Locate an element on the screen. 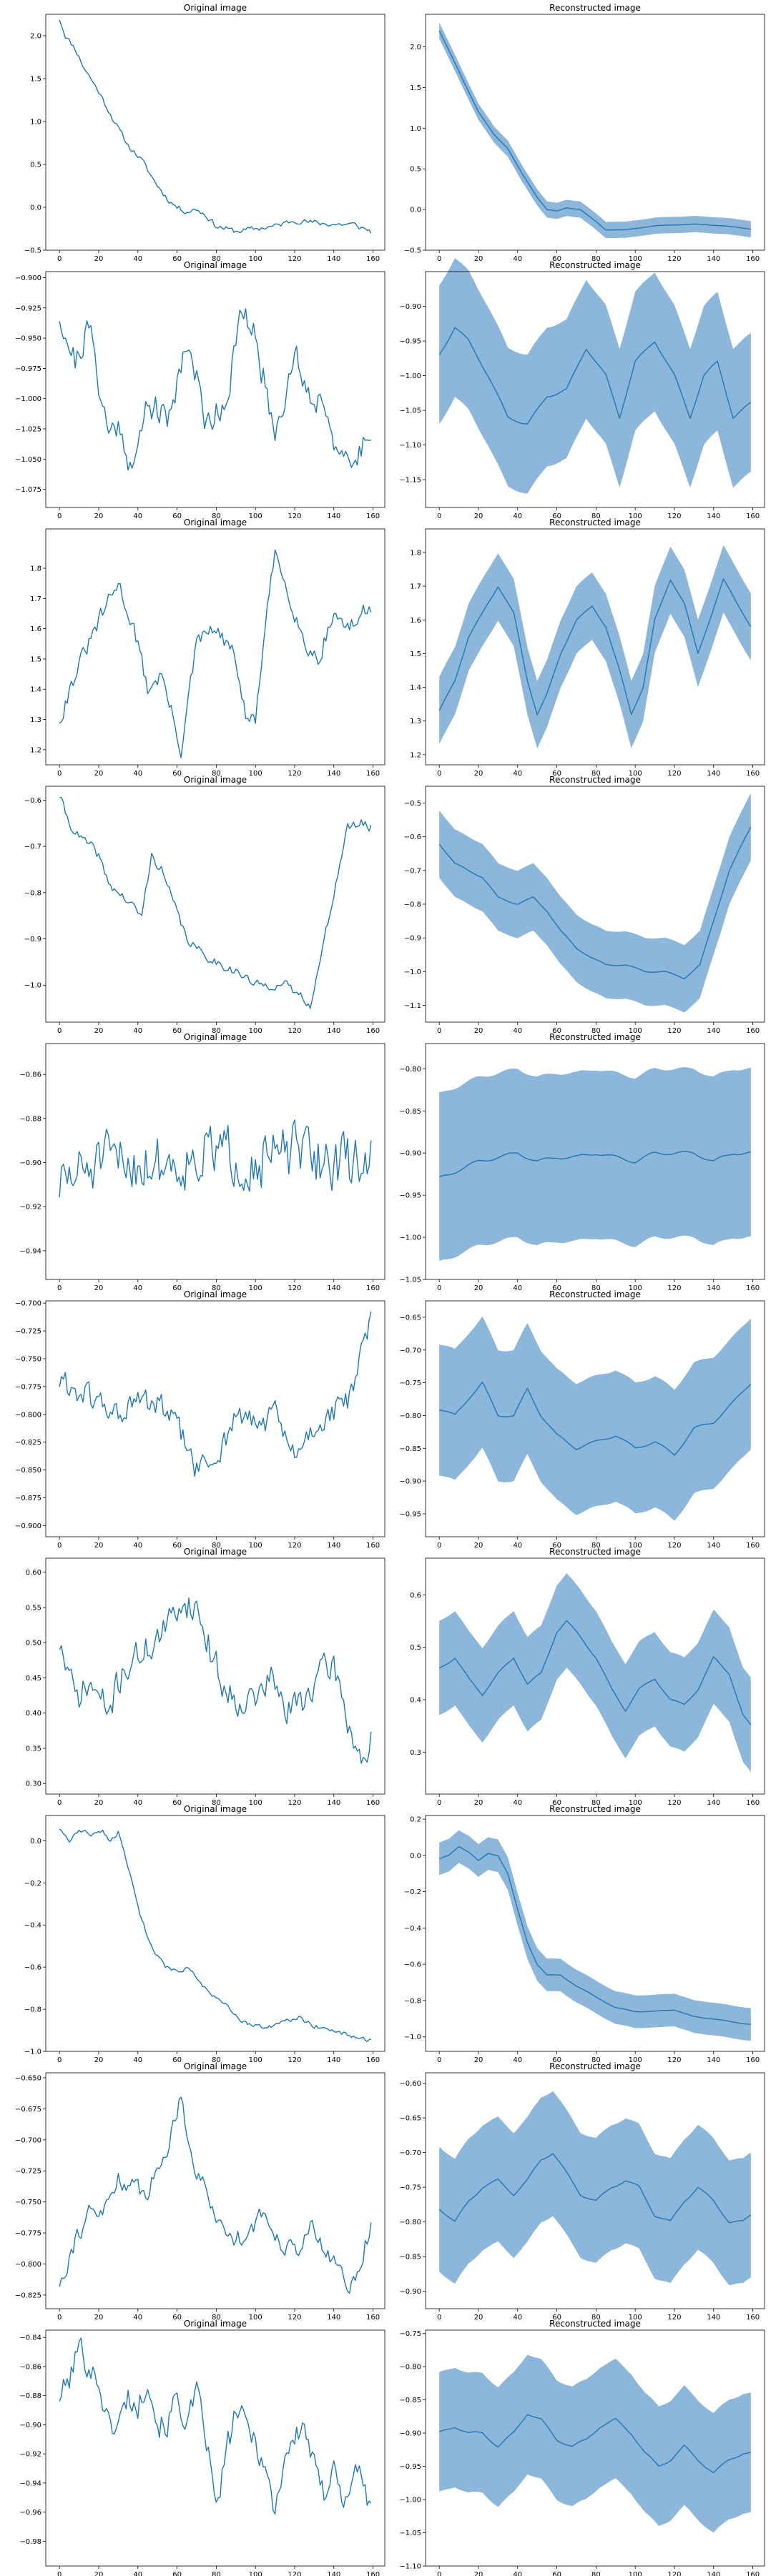 The width and height of the screenshot is (776, 2576). chart-20-xtick-label: 100 is located at coordinates (635, 2574).